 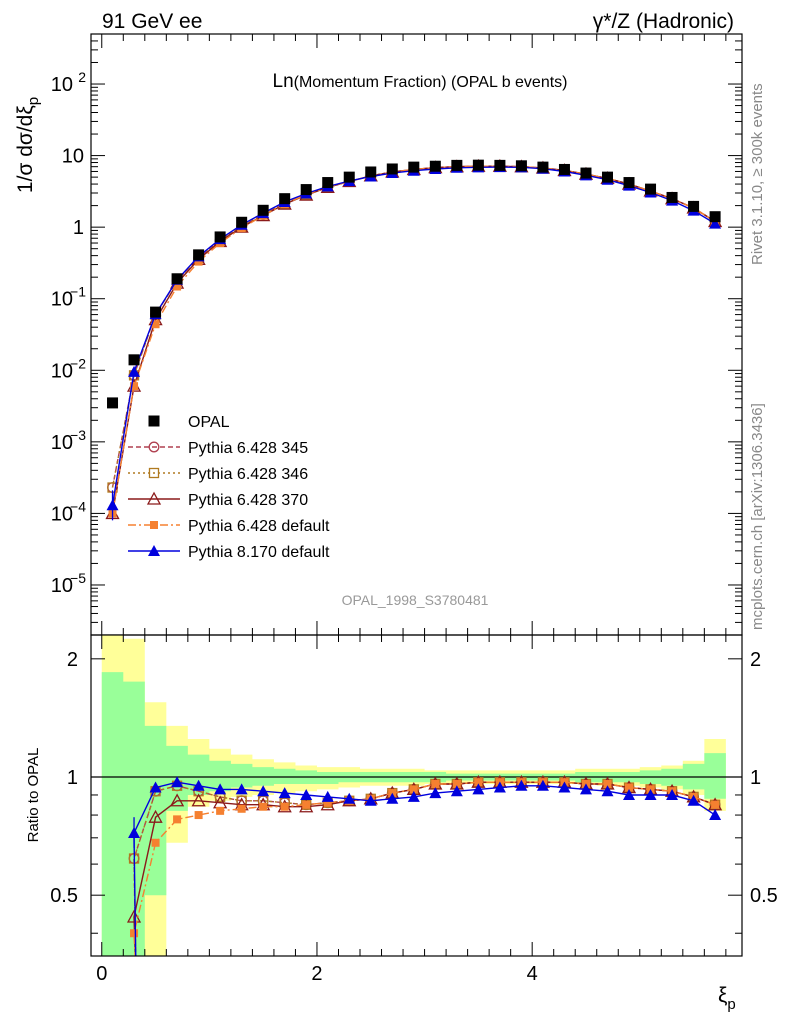 What do you see at coordinates (764, 896) in the screenshot?
I see `ratio-y-tick-label-right: 0.5` at bounding box center [764, 896].